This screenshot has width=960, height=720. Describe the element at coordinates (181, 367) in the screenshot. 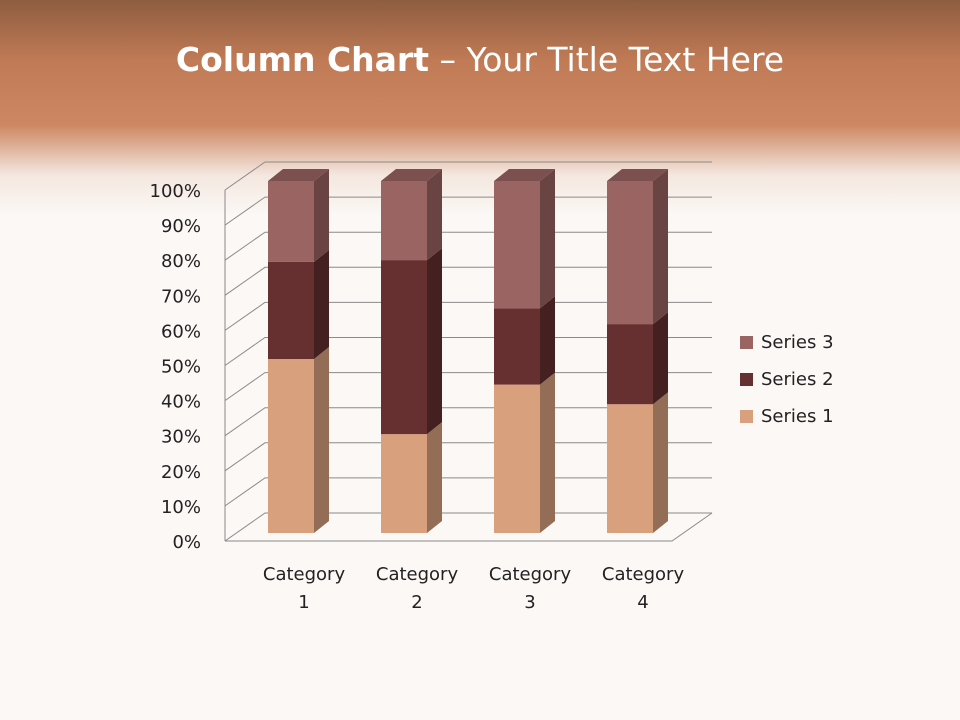

I see `y-tick-label: 50%` at that location.